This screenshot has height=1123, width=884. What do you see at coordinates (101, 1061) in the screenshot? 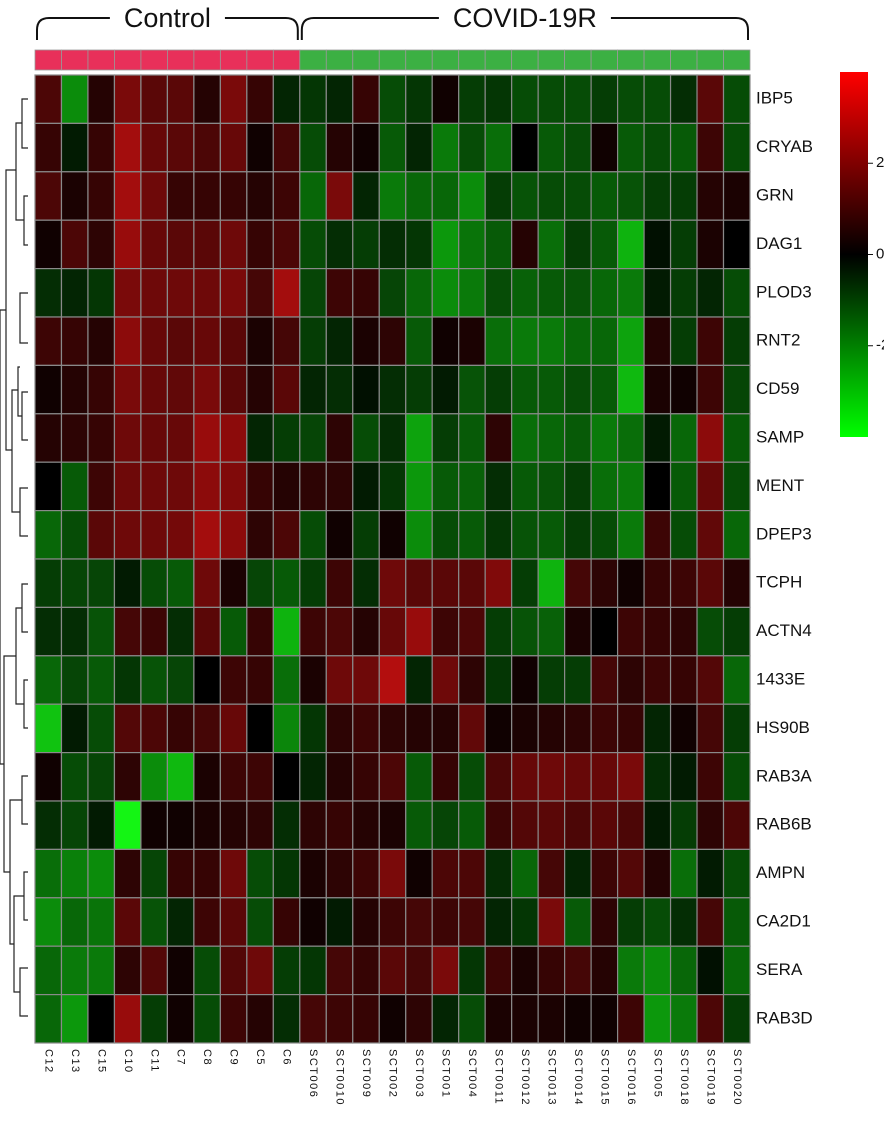
I see `column-label: C15` at bounding box center [101, 1061].